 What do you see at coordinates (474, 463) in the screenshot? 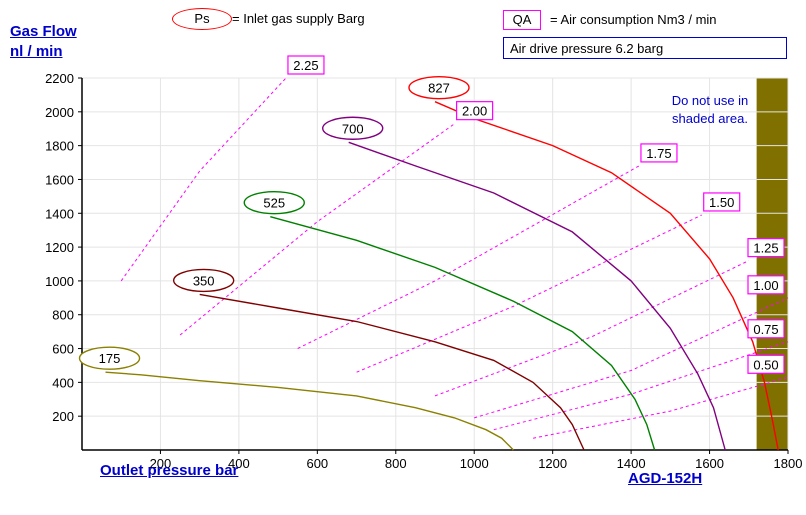
I see `x-tick-label: 1000` at bounding box center [474, 463].